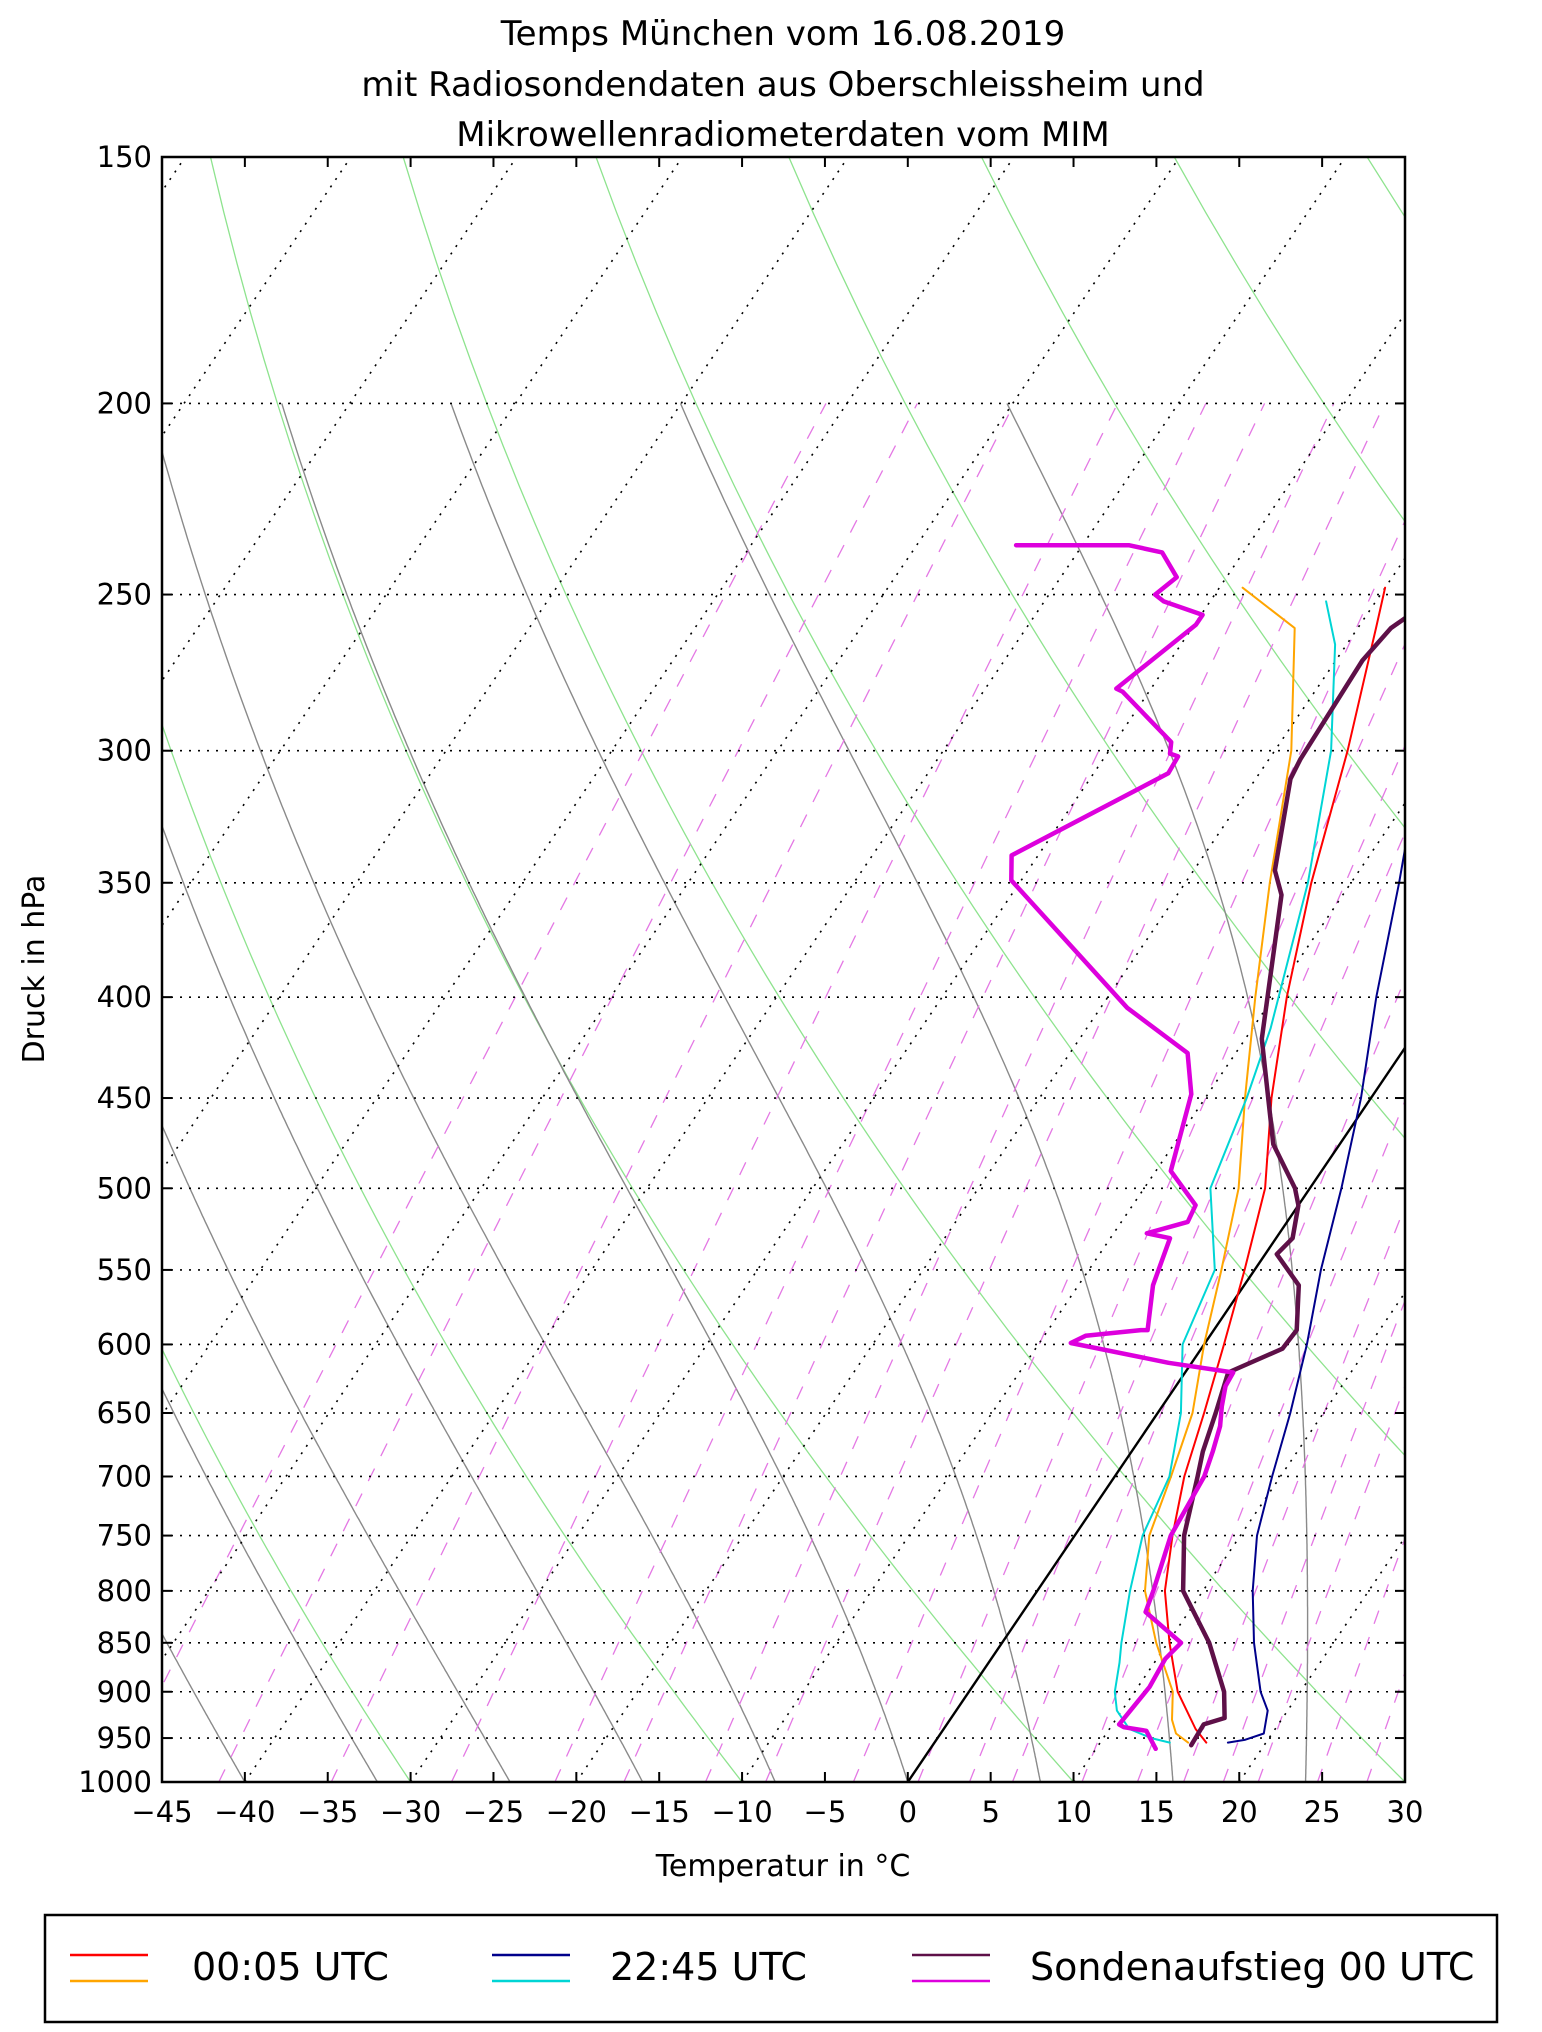 The image size is (1542, 2032). What do you see at coordinates (124, 1643) in the screenshot?
I see `y-tick-label: 850` at bounding box center [124, 1643].